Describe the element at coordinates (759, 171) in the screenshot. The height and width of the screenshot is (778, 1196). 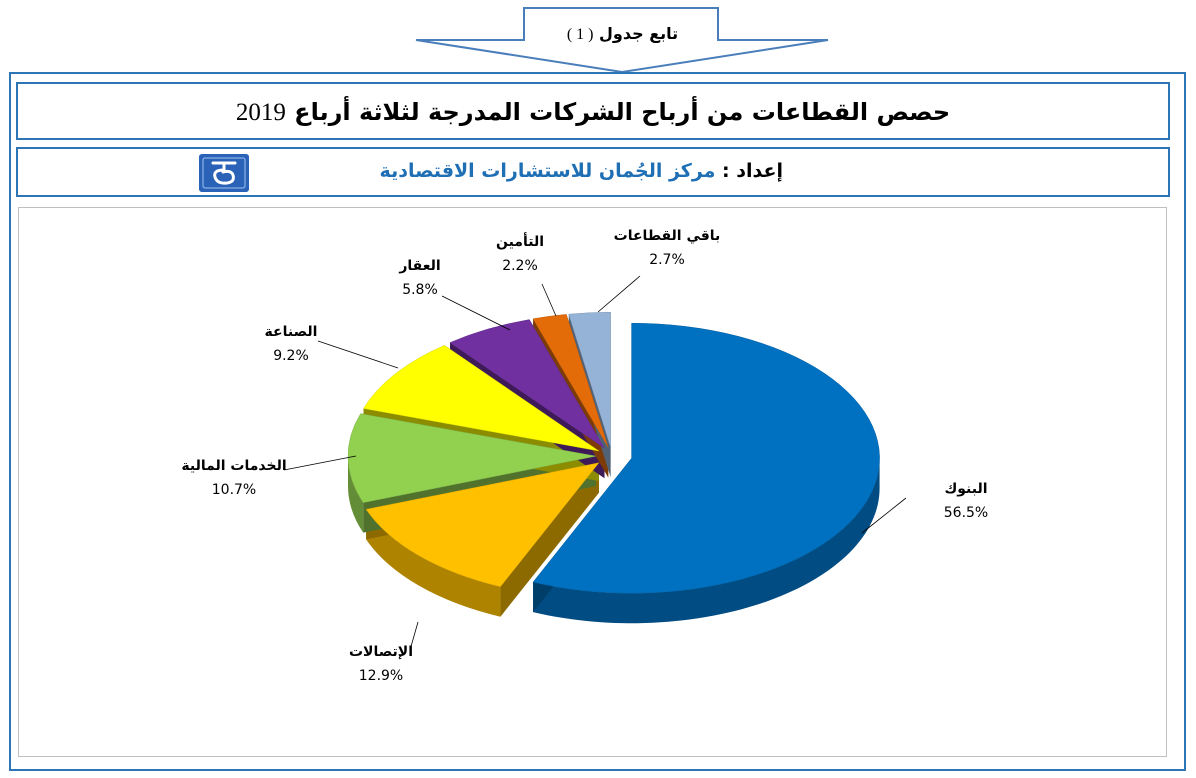
I see `prepared-by-label: إعداد` at that location.